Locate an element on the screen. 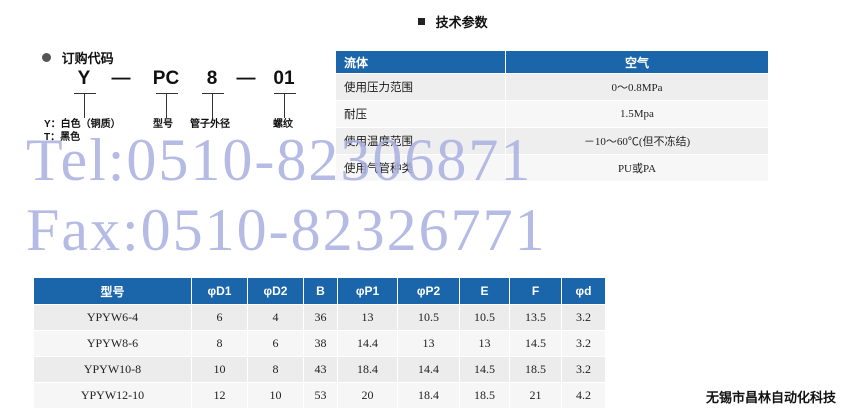  dim-cell-phi-p1: 14.4 is located at coordinates (367, 343).